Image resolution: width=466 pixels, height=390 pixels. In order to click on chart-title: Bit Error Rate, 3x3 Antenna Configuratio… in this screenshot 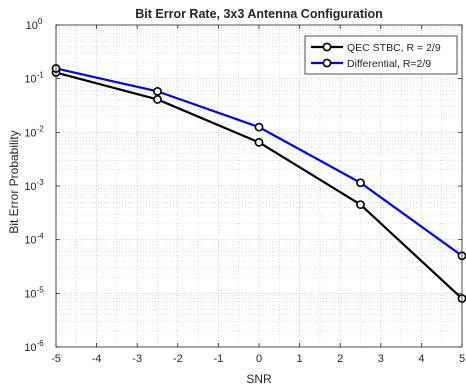, I will do `click(258, 14)`.